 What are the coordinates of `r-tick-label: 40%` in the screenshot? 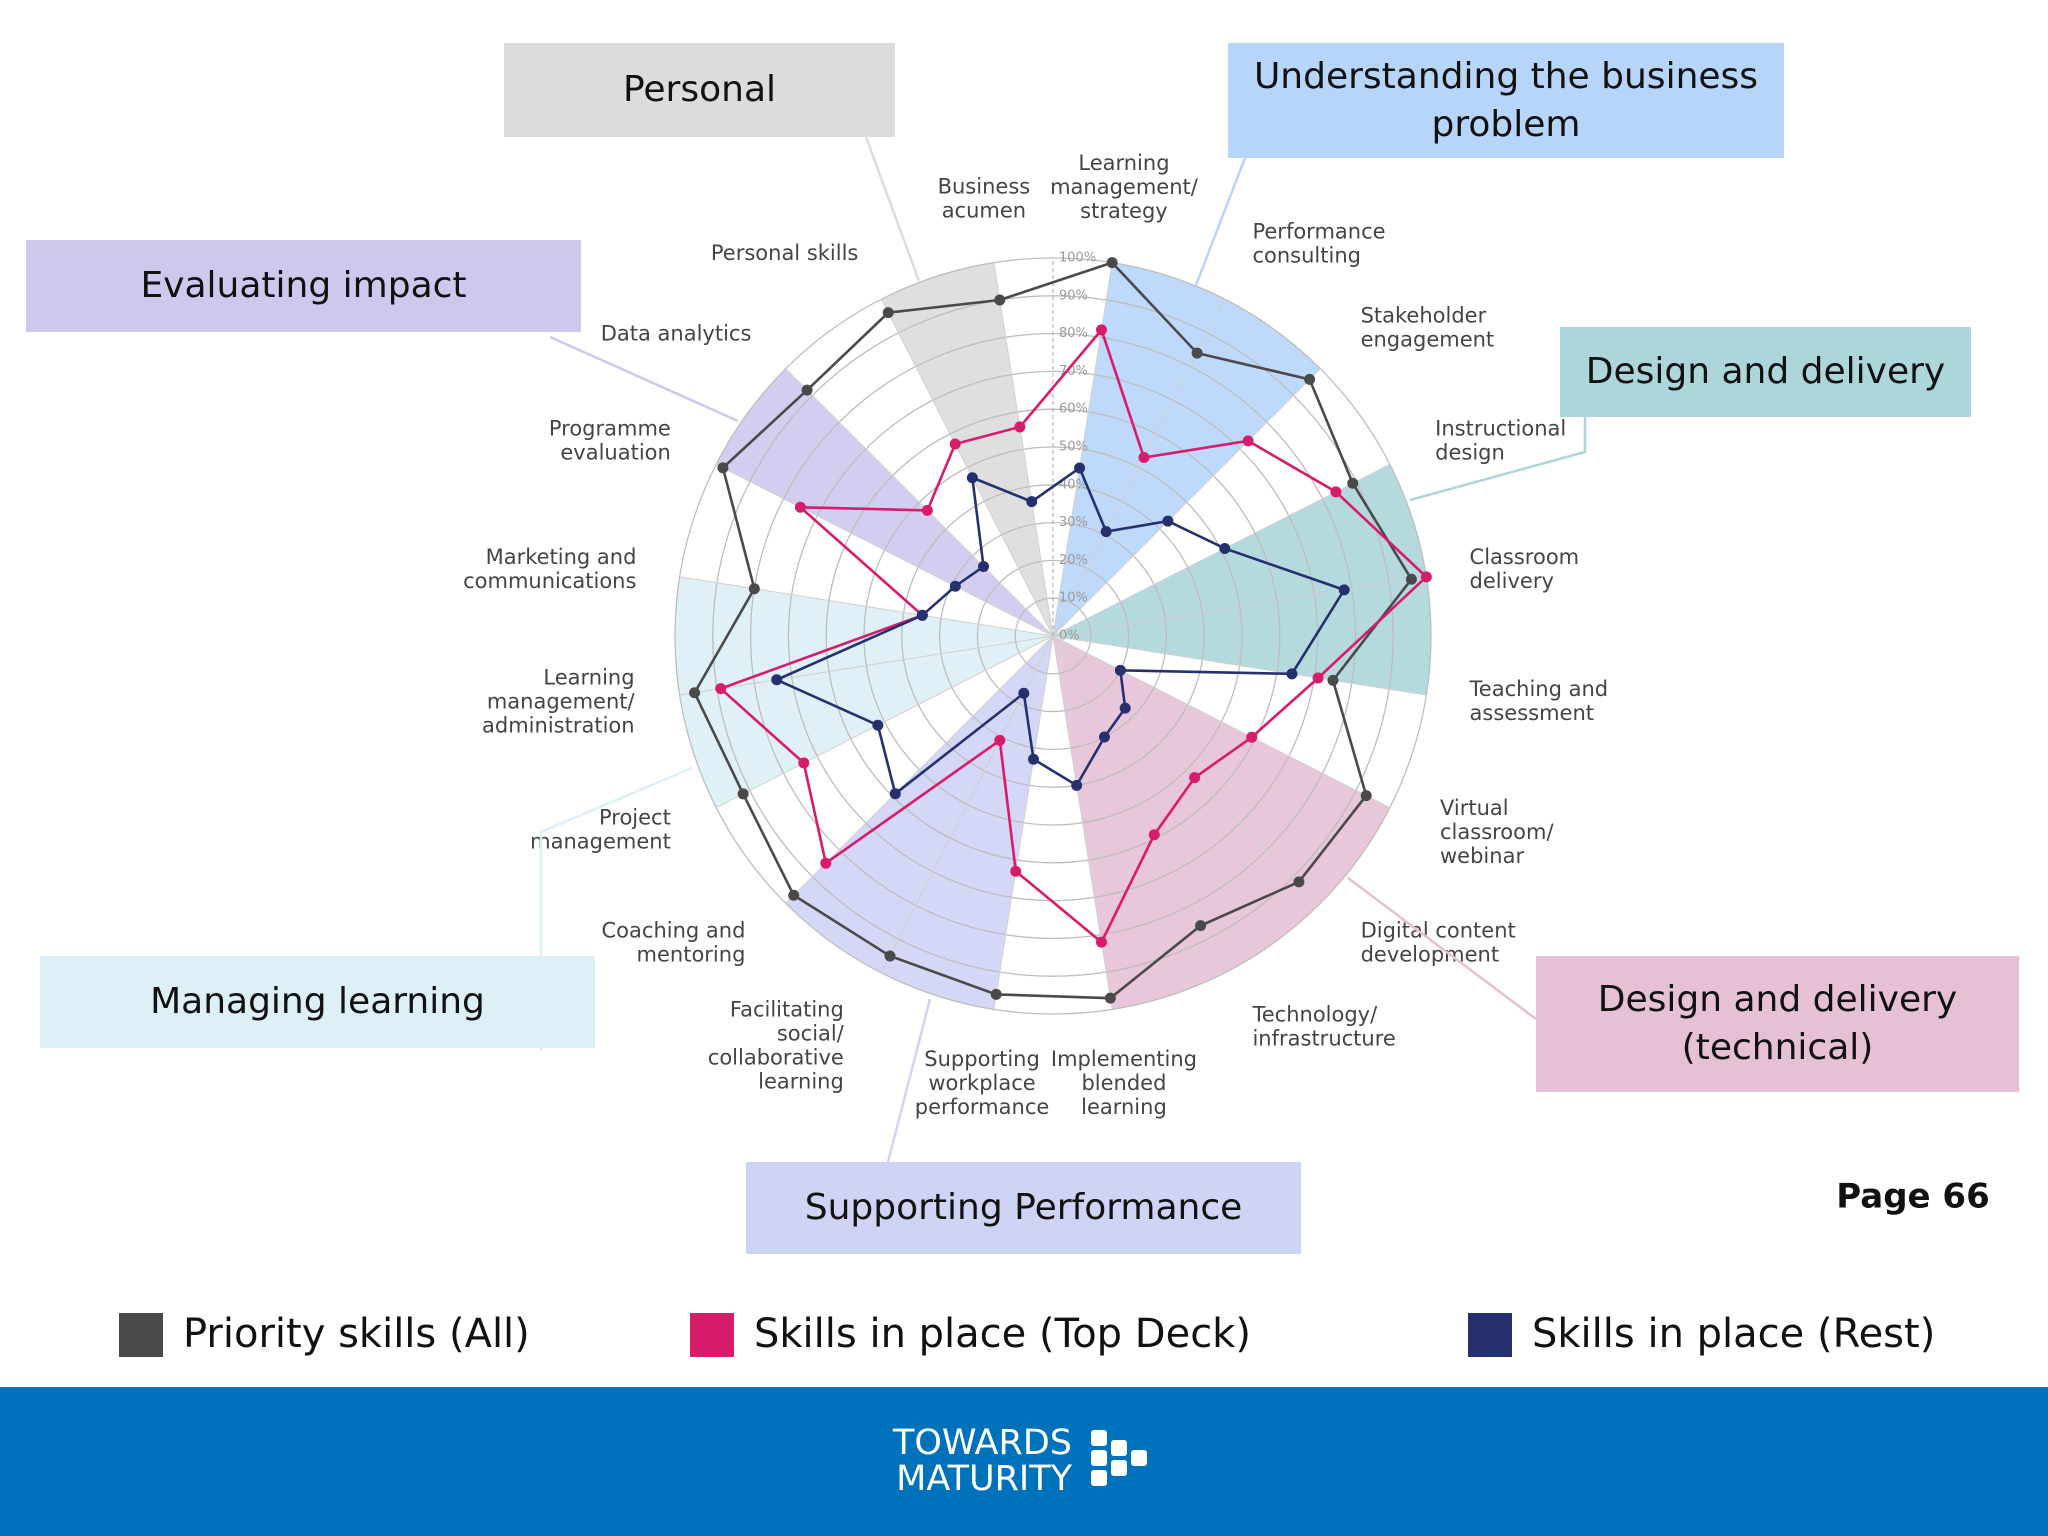 It's located at (1073, 484).